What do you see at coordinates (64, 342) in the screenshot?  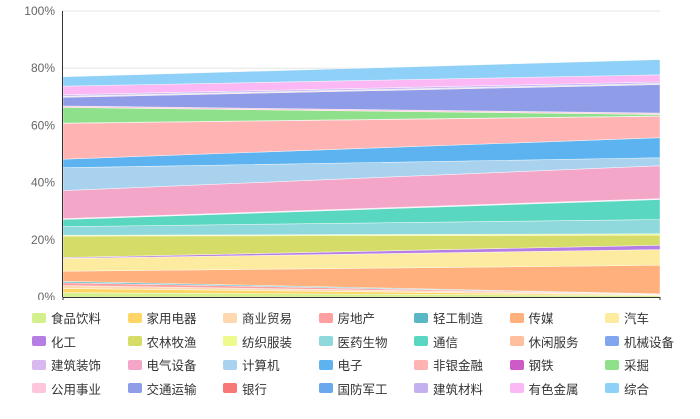 I see `legend-label: 化工` at bounding box center [64, 342].